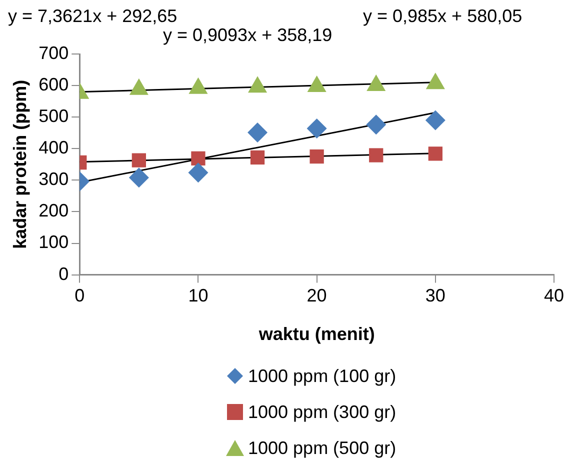  Describe the element at coordinates (247, 35) in the screenshot. I see `text: y = 0,9093x + 358,19` at that location.